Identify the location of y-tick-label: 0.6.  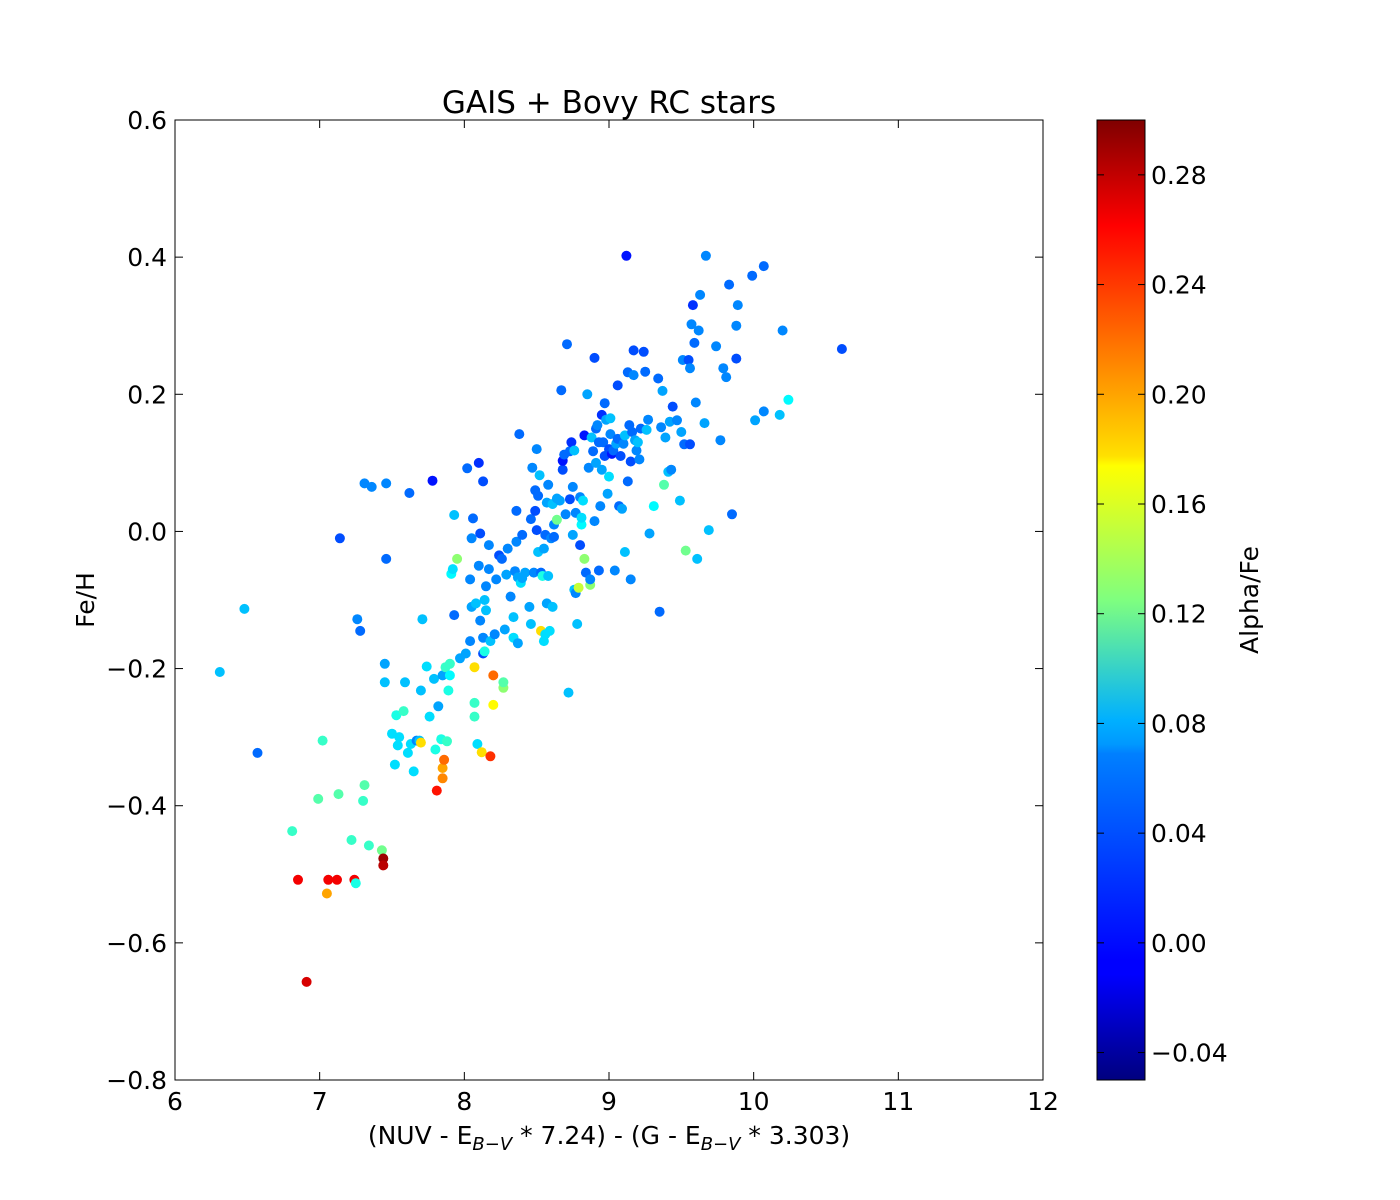
(147, 120).